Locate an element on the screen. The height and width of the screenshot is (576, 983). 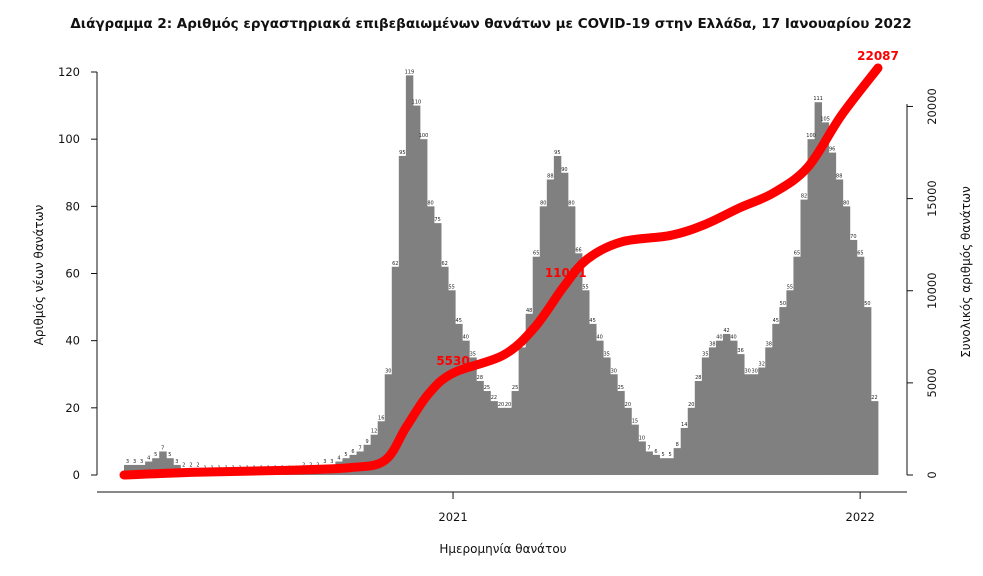
bar-value-label: 10 is located at coordinates (642, 438).